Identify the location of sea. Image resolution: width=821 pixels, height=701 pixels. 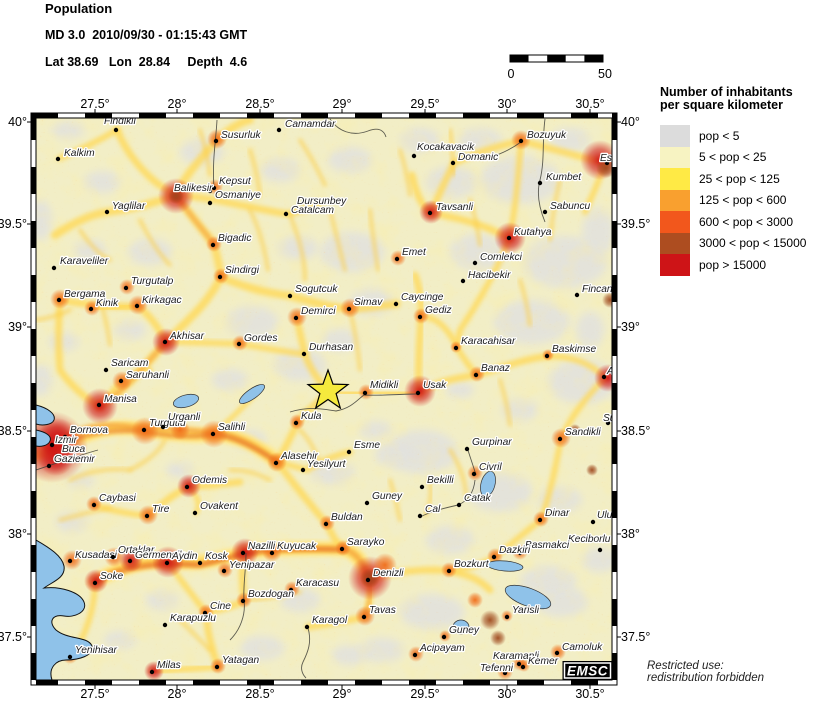
(43, 438).